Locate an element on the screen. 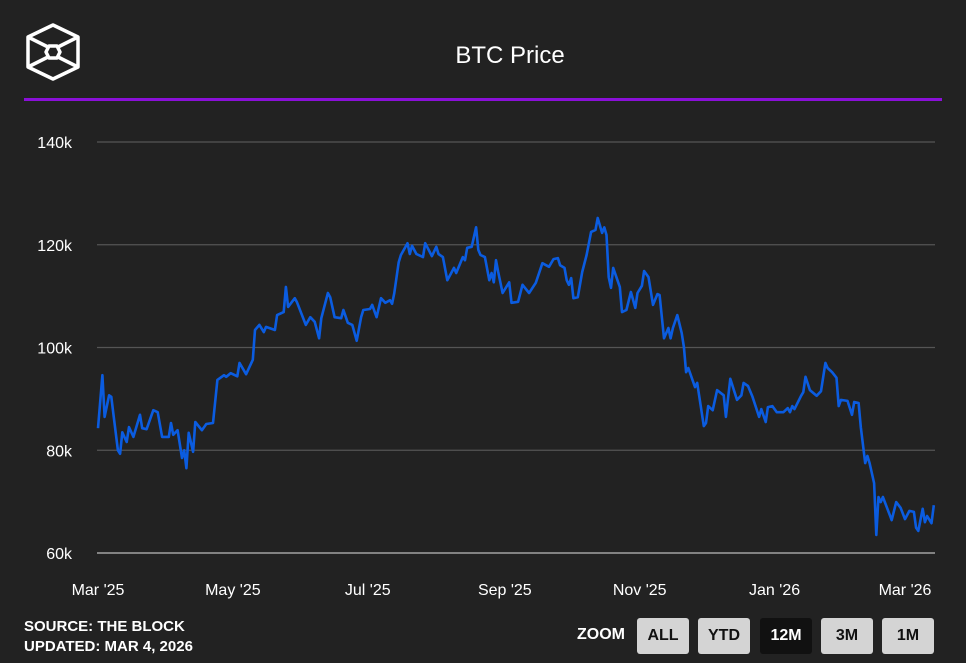 Image resolution: width=966 pixels, height=663 pixels. x-tick-label: Sep '25 is located at coordinates (505, 590).